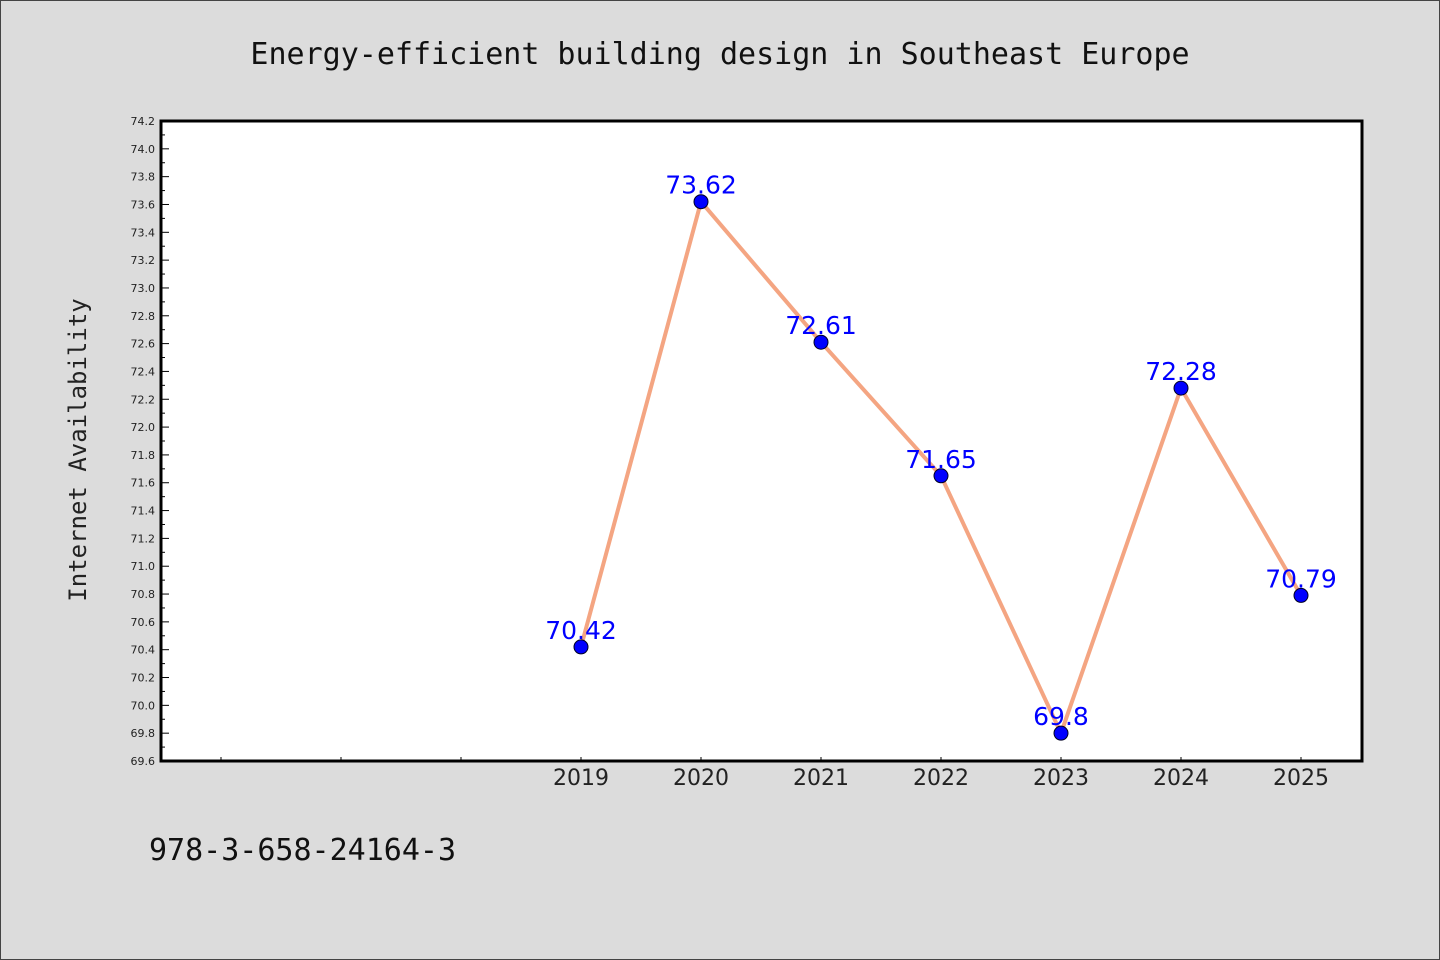  What do you see at coordinates (701, 185) in the screenshot?
I see `data-label: 73.62` at bounding box center [701, 185].